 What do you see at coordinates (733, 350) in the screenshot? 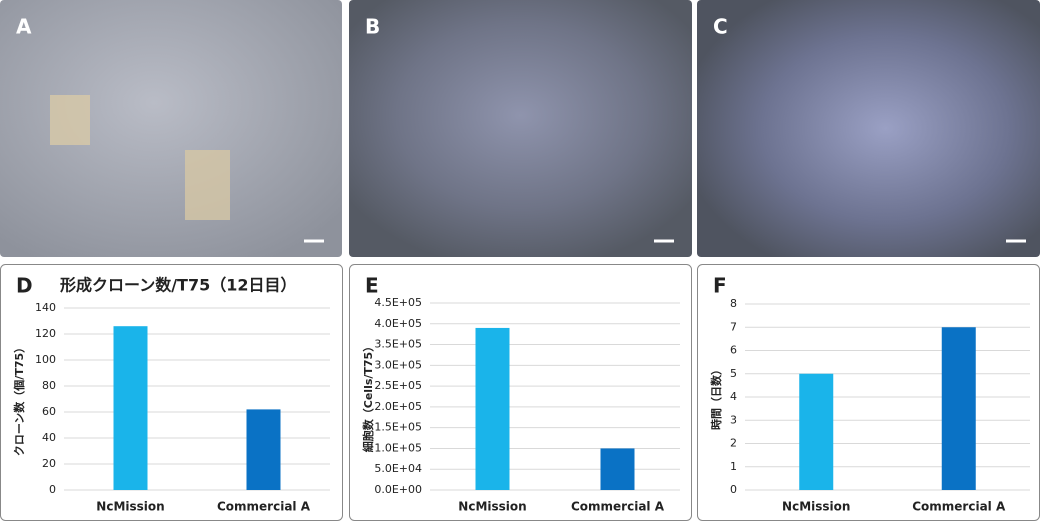
I see `y-tick-label: 6` at bounding box center [733, 350].